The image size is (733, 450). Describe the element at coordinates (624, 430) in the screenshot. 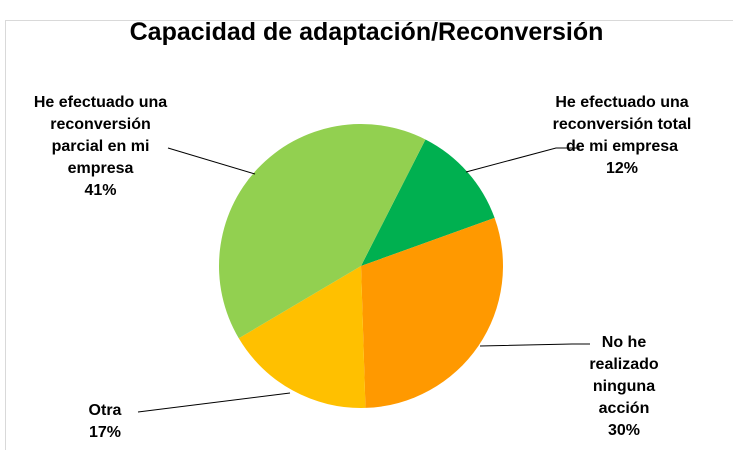

I see `value-label: 30%` at that location.